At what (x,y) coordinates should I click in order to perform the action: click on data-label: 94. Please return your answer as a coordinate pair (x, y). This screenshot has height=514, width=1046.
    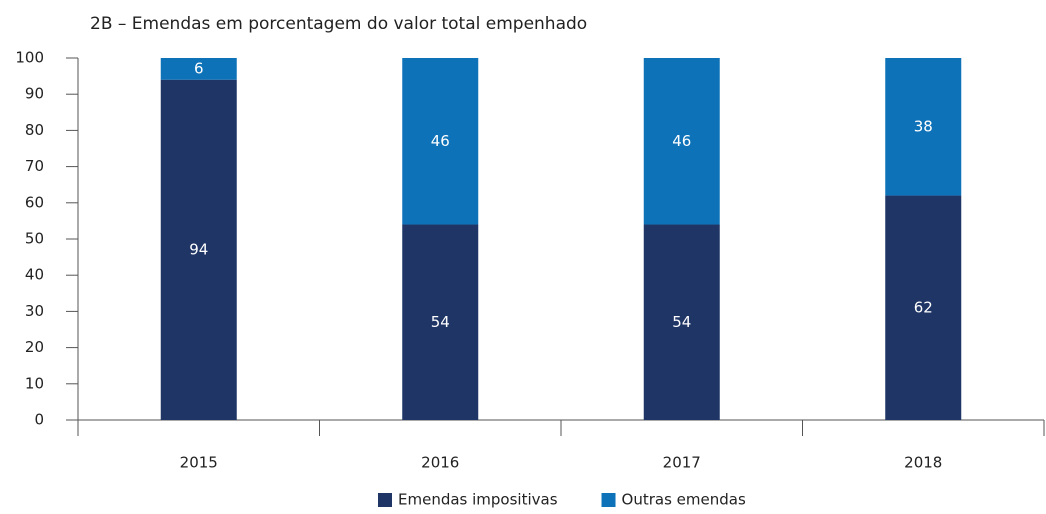
    Looking at the image, I should click on (198, 249).